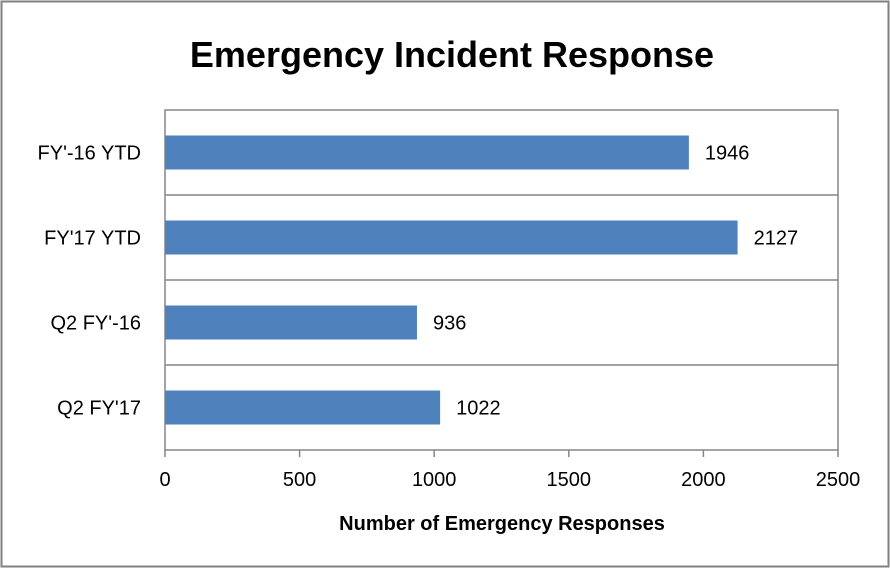 Image resolution: width=890 pixels, height=568 pixels. What do you see at coordinates (89, 154) in the screenshot?
I see `category-label: FY'-16 YTD` at bounding box center [89, 154].